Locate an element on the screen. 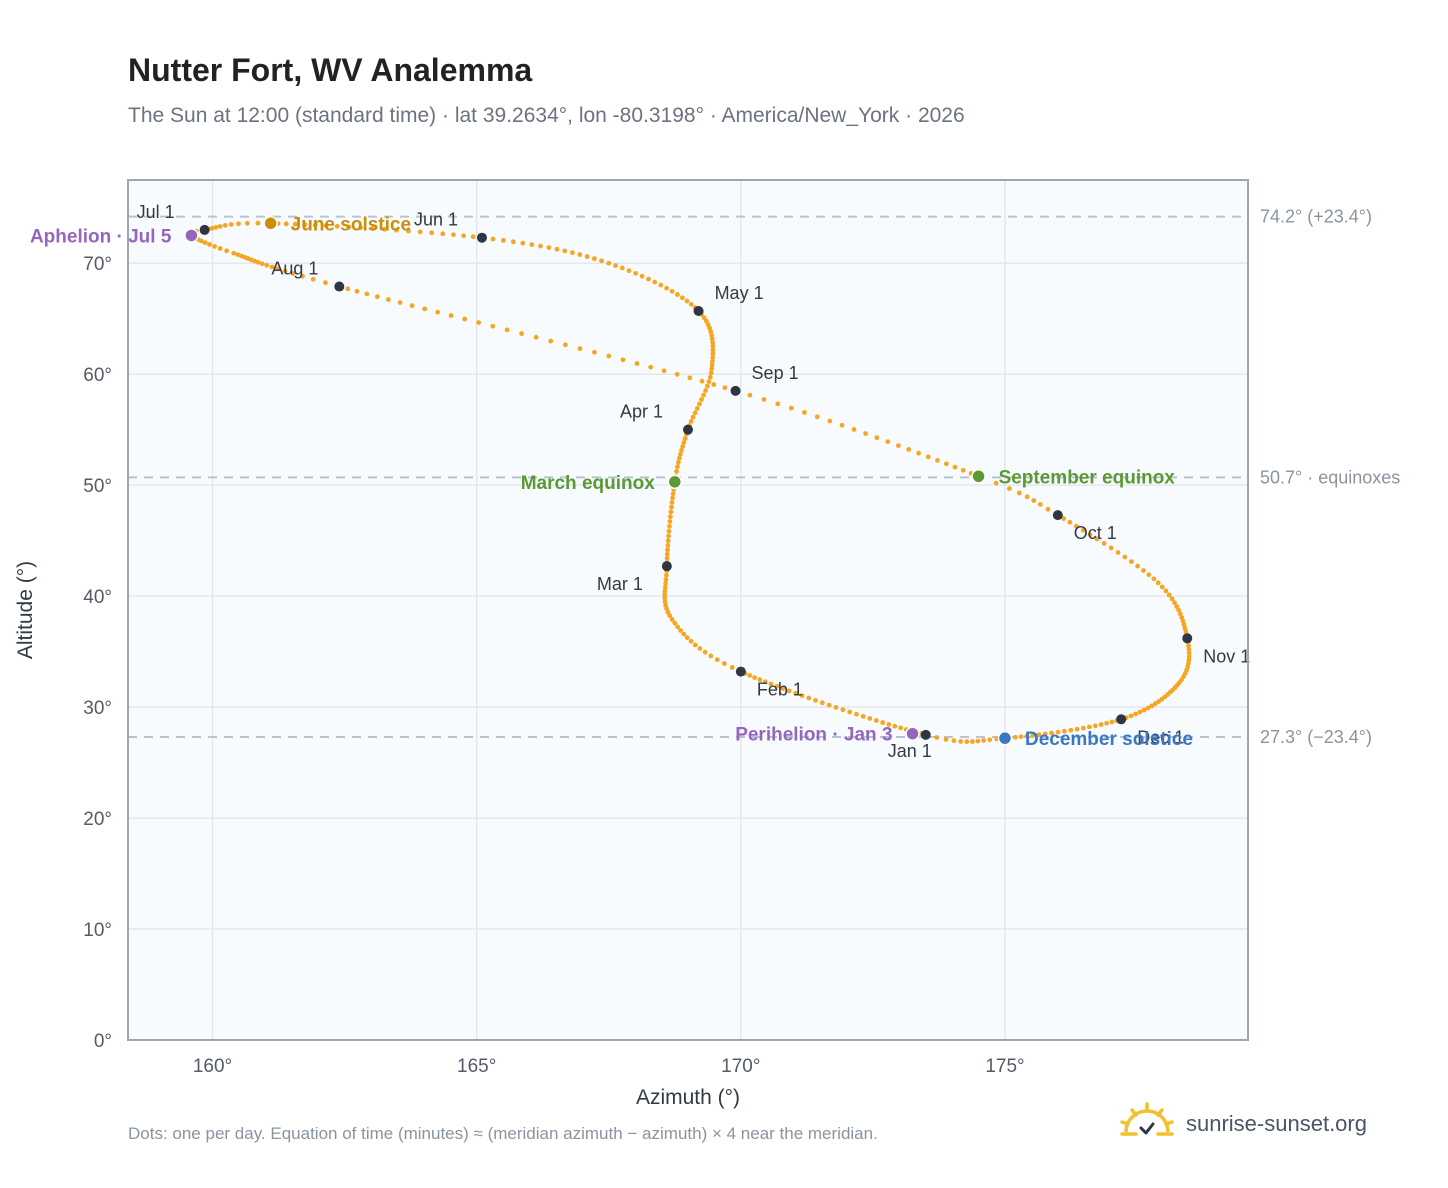 Image resolution: width=1448 pixels, height=1188 pixels. reference-line-label: 74.2° (+23.4°) is located at coordinates (1316, 217).